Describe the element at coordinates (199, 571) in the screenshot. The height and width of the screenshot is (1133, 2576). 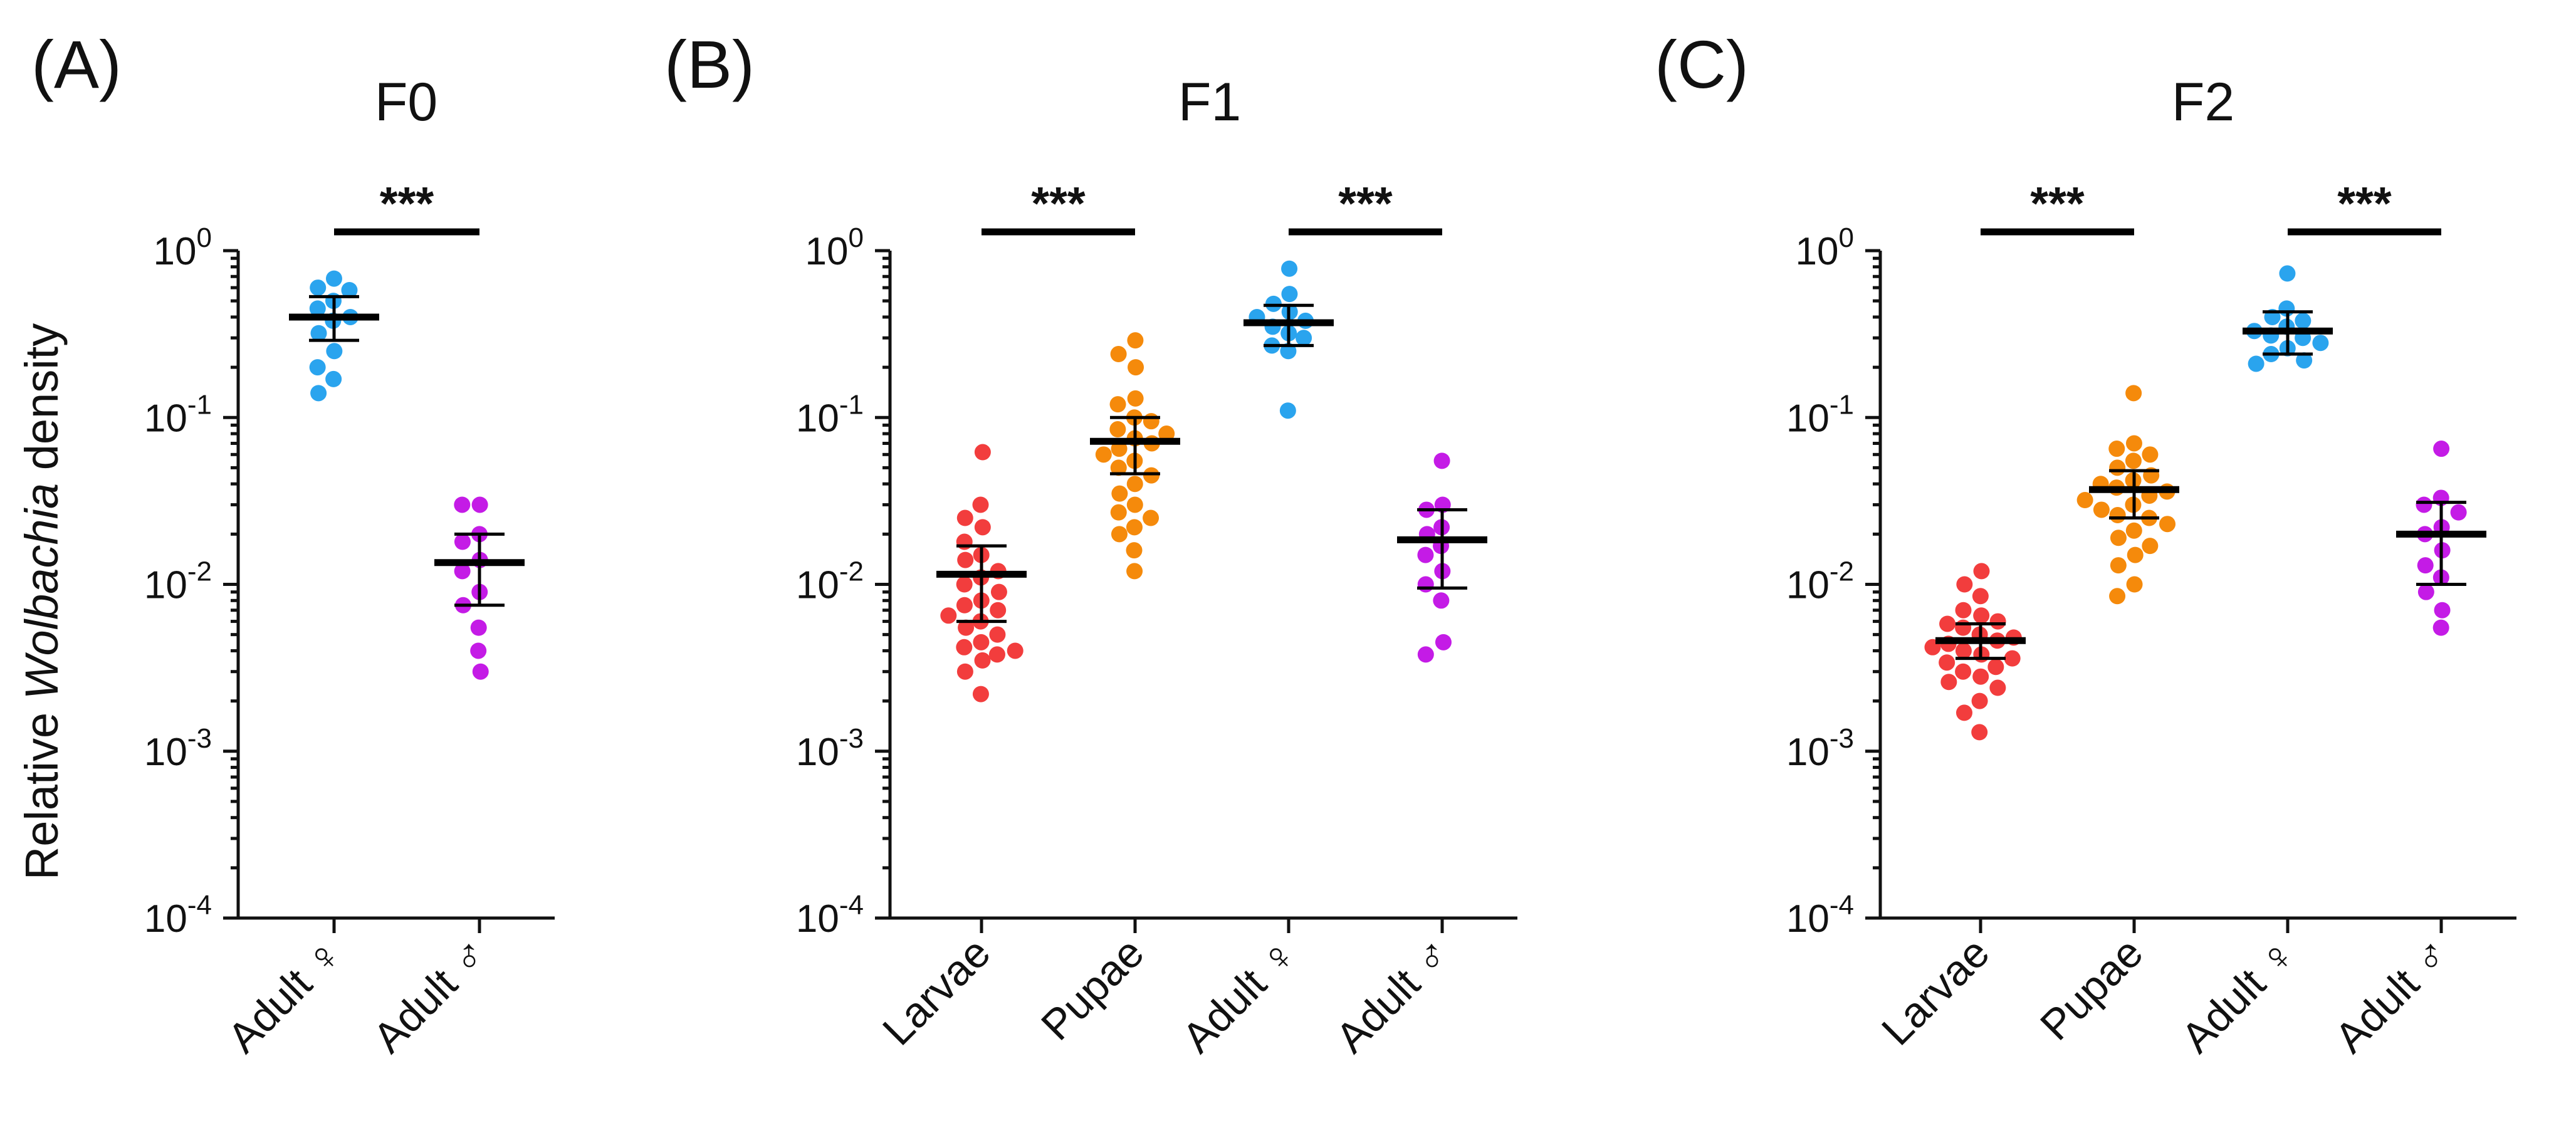
I see `y-tick-exponent: -2` at that location.